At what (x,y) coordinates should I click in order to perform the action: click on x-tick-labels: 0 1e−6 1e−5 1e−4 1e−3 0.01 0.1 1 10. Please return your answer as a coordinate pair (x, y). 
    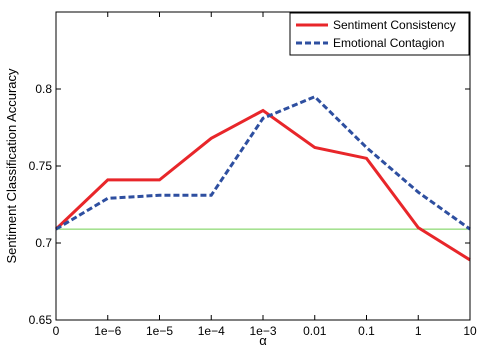
    Looking at the image, I should click on (265, 331).